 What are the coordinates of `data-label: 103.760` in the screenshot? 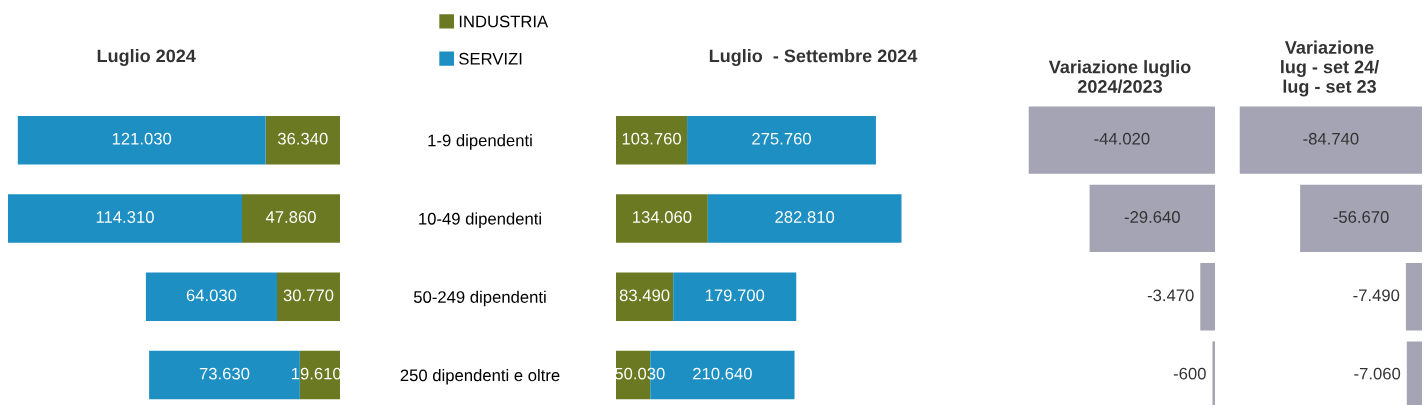 It's located at (652, 138).